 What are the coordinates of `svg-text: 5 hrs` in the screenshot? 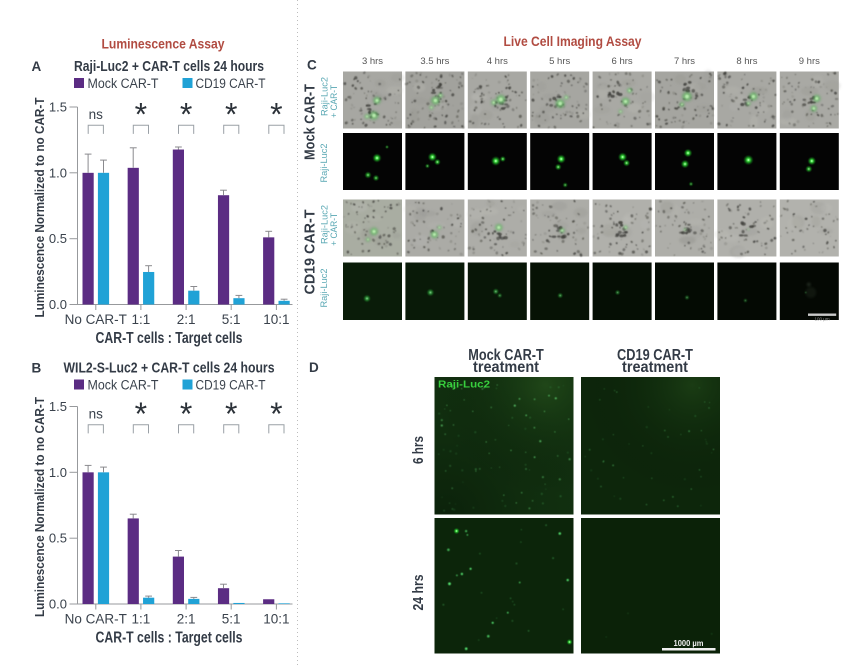 It's located at (559, 61).